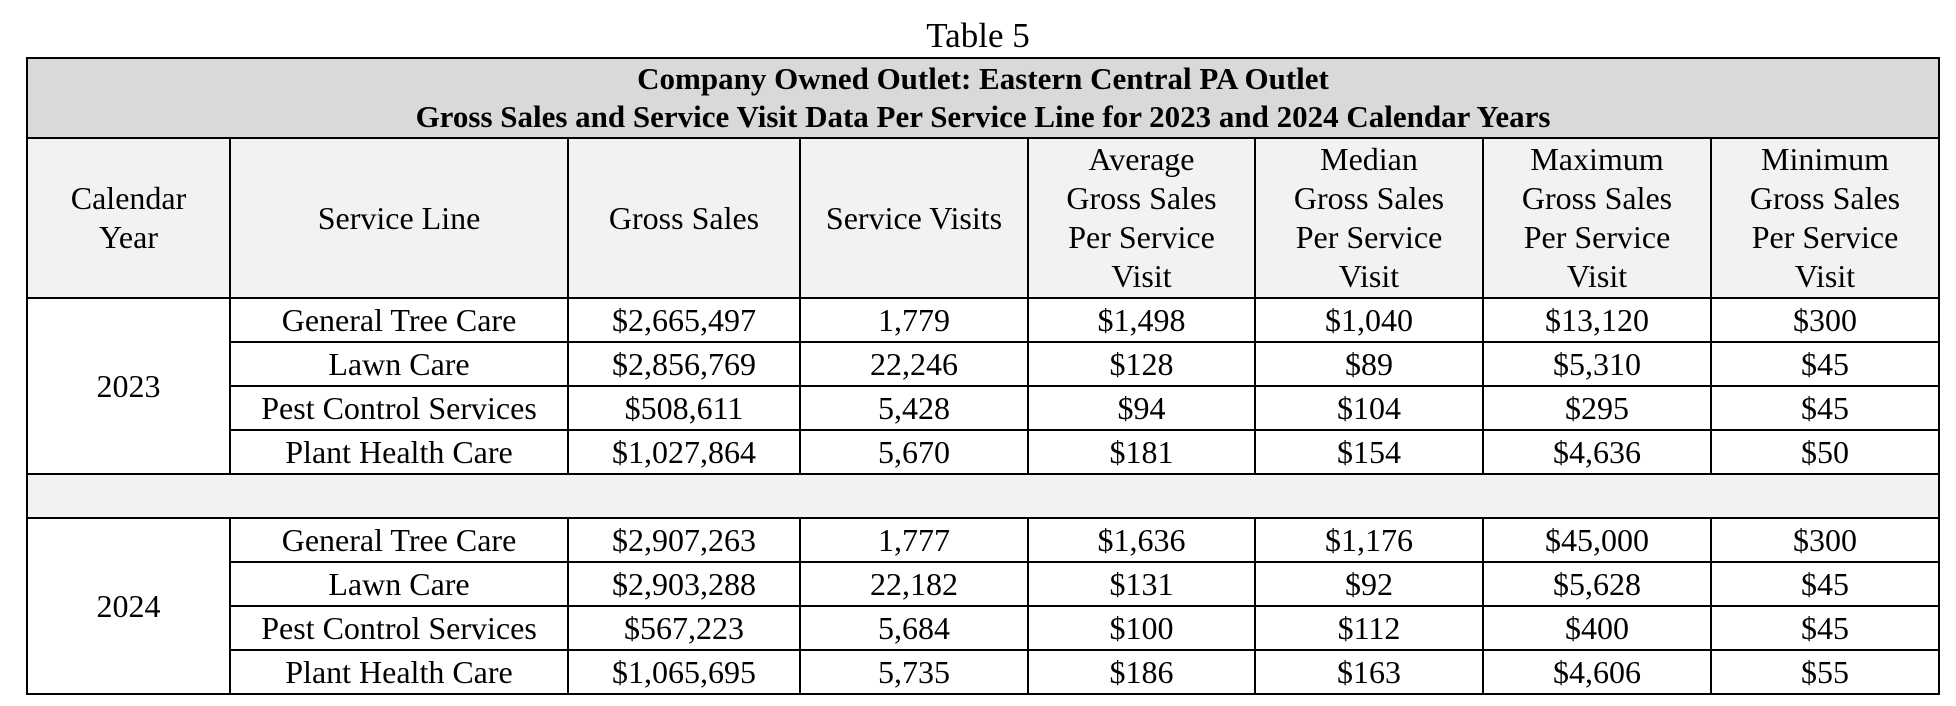  I want to click on median-cell: $89, so click(1369, 364).